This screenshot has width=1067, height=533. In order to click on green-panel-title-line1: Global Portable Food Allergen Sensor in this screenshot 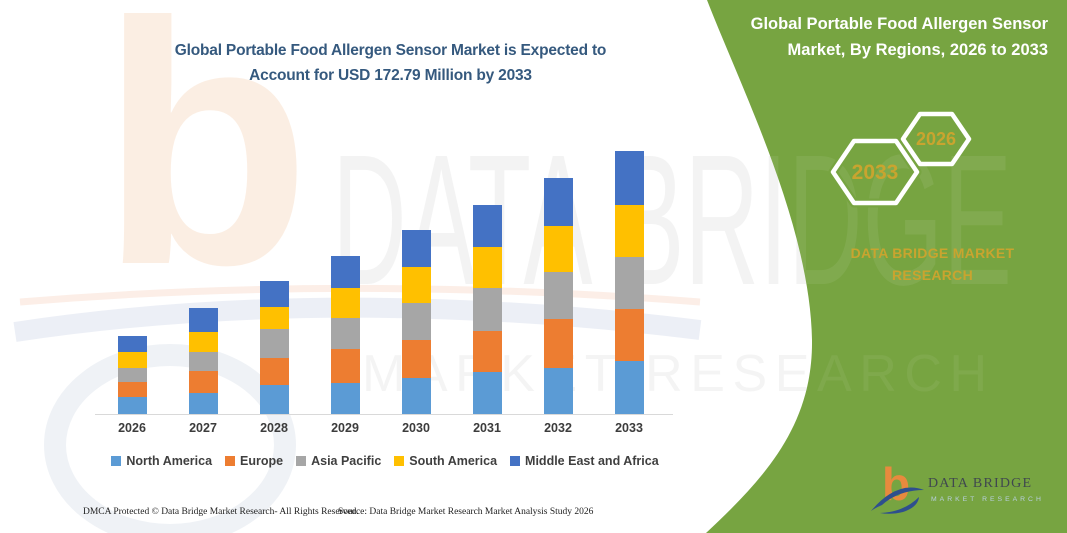, I will do `click(899, 24)`.